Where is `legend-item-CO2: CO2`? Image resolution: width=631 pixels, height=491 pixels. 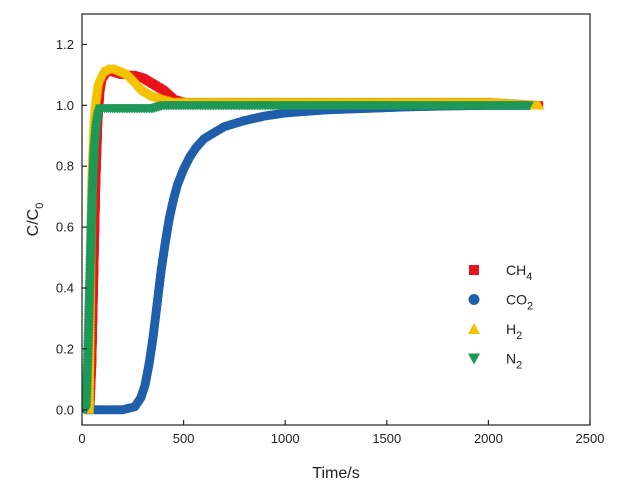
legend-item-CO2: CO2 is located at coordinates (500, 302).